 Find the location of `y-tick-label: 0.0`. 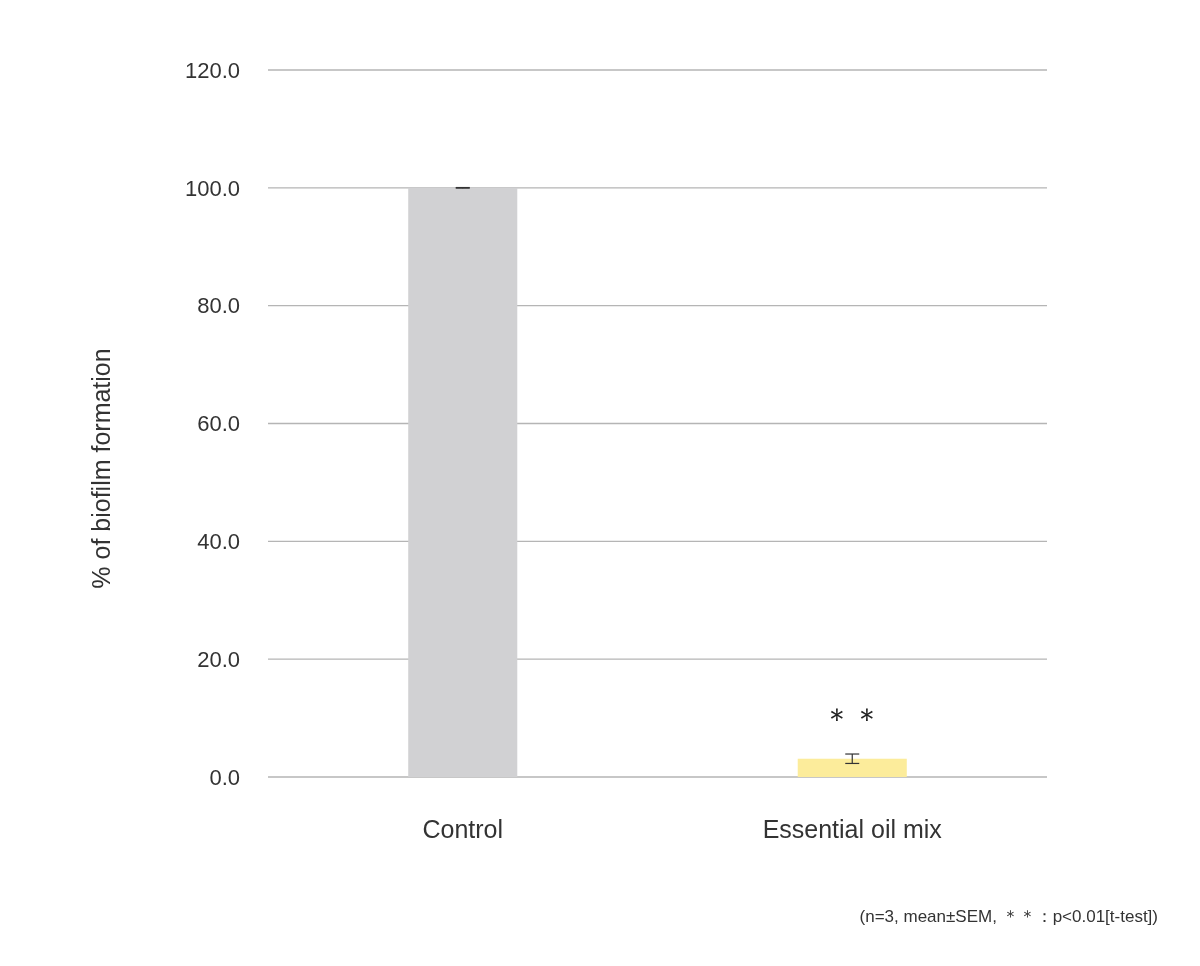

y-tick-label: 0.0 is located at coordinates (224, 777).